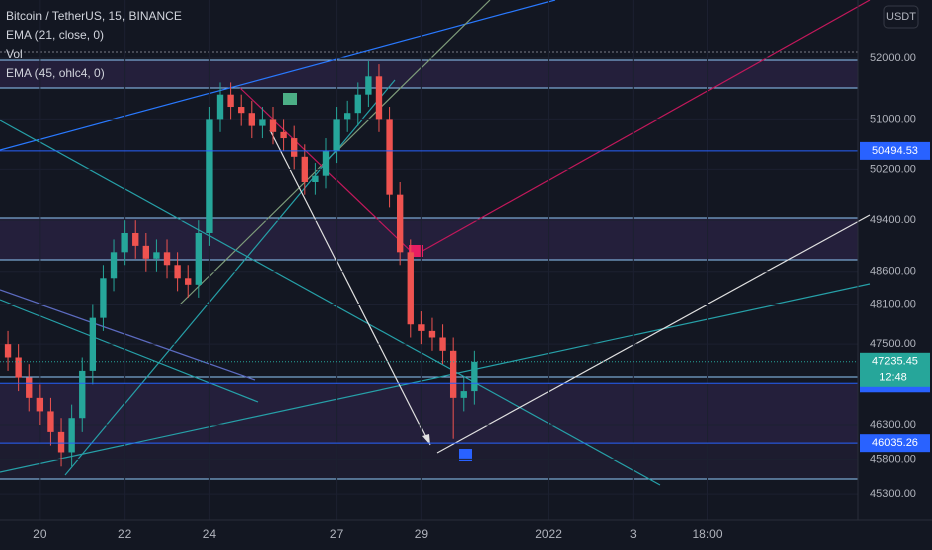 The height and width of the screenshot is (550, 932). I want to click on y-tick-label: 46300.00, so click(893, 425).